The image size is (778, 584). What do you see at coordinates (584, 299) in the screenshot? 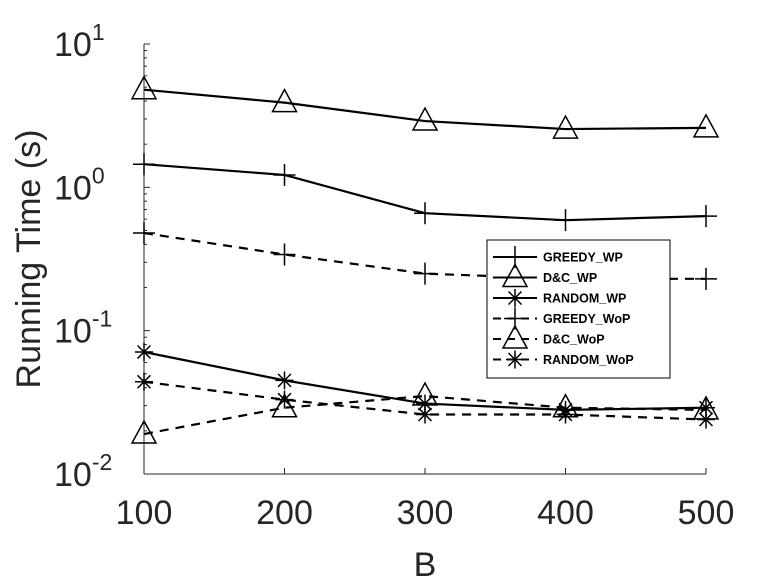
I see `legend-label: RANDOM_WP` at bounding box center [584, 299].